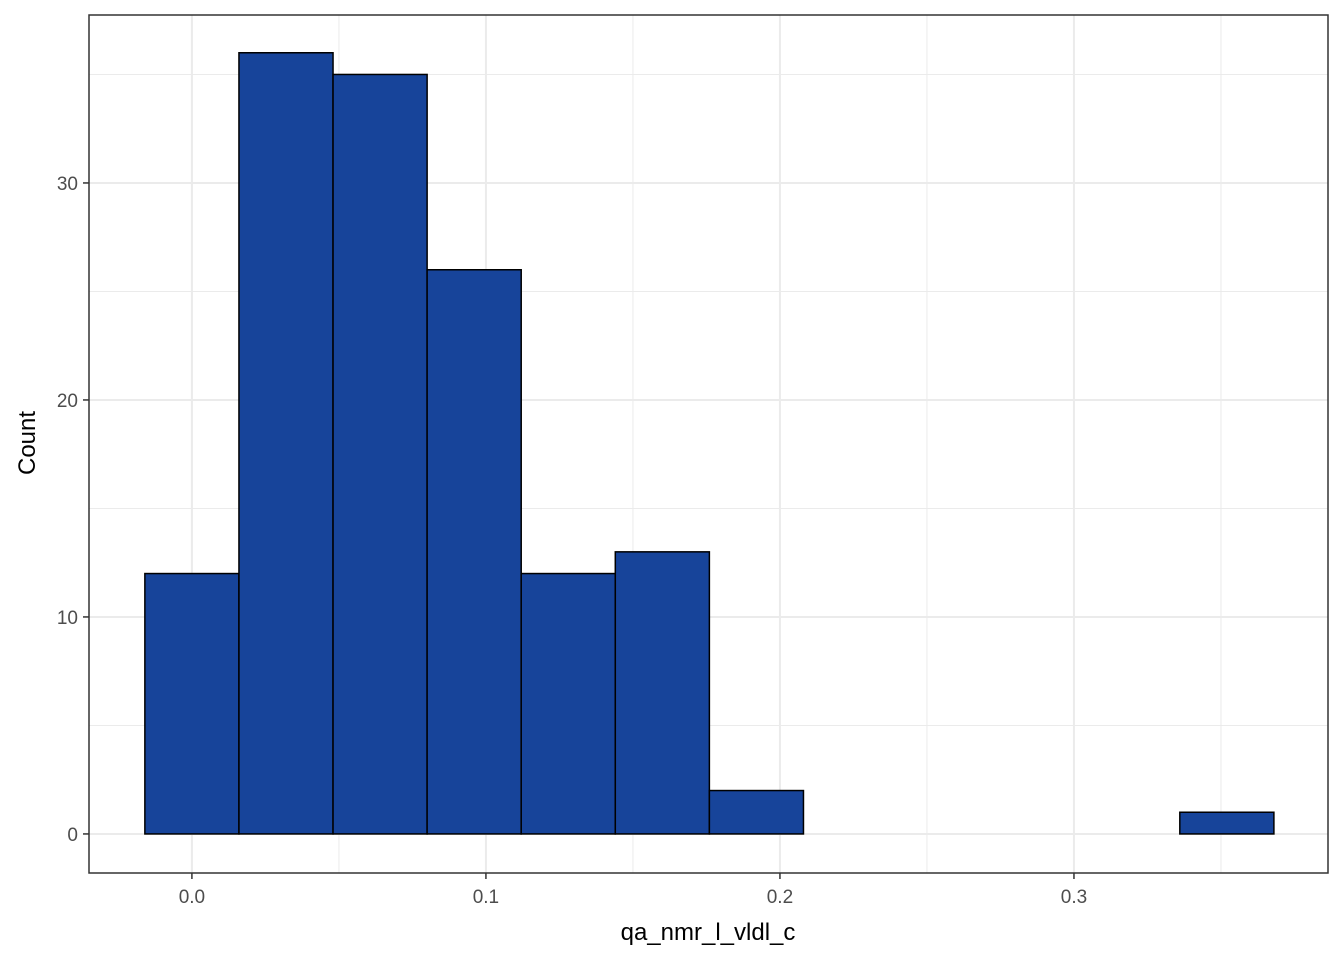 The image size is (1344, 960). What do you see at coordinates (72, 835) in the screenshot?
I see `y-tick-label: 0` at bounding box center [72, 835].